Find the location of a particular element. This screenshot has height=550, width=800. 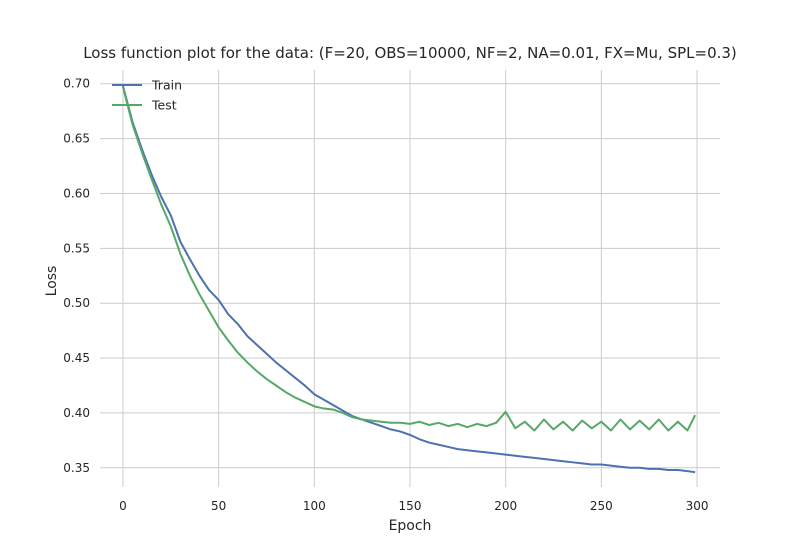

legend: Train Test is located at coordinates (147, 95).